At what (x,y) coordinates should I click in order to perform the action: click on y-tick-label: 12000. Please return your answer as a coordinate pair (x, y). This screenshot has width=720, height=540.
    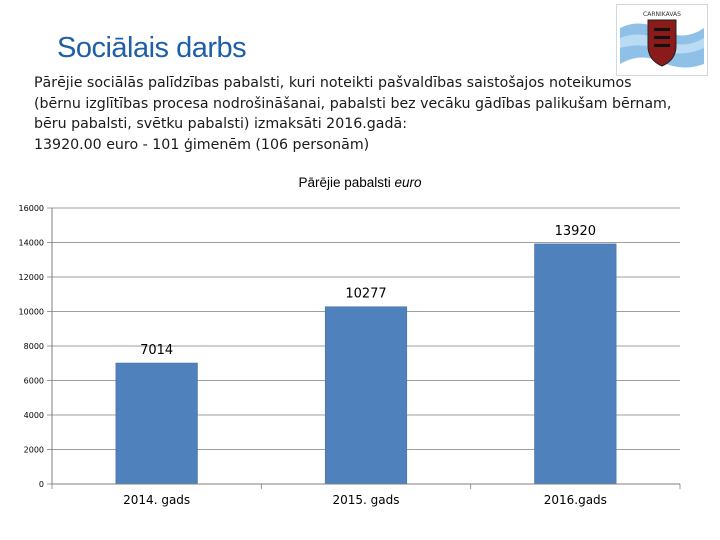
    Looking at the image, I should click on (31, 277).